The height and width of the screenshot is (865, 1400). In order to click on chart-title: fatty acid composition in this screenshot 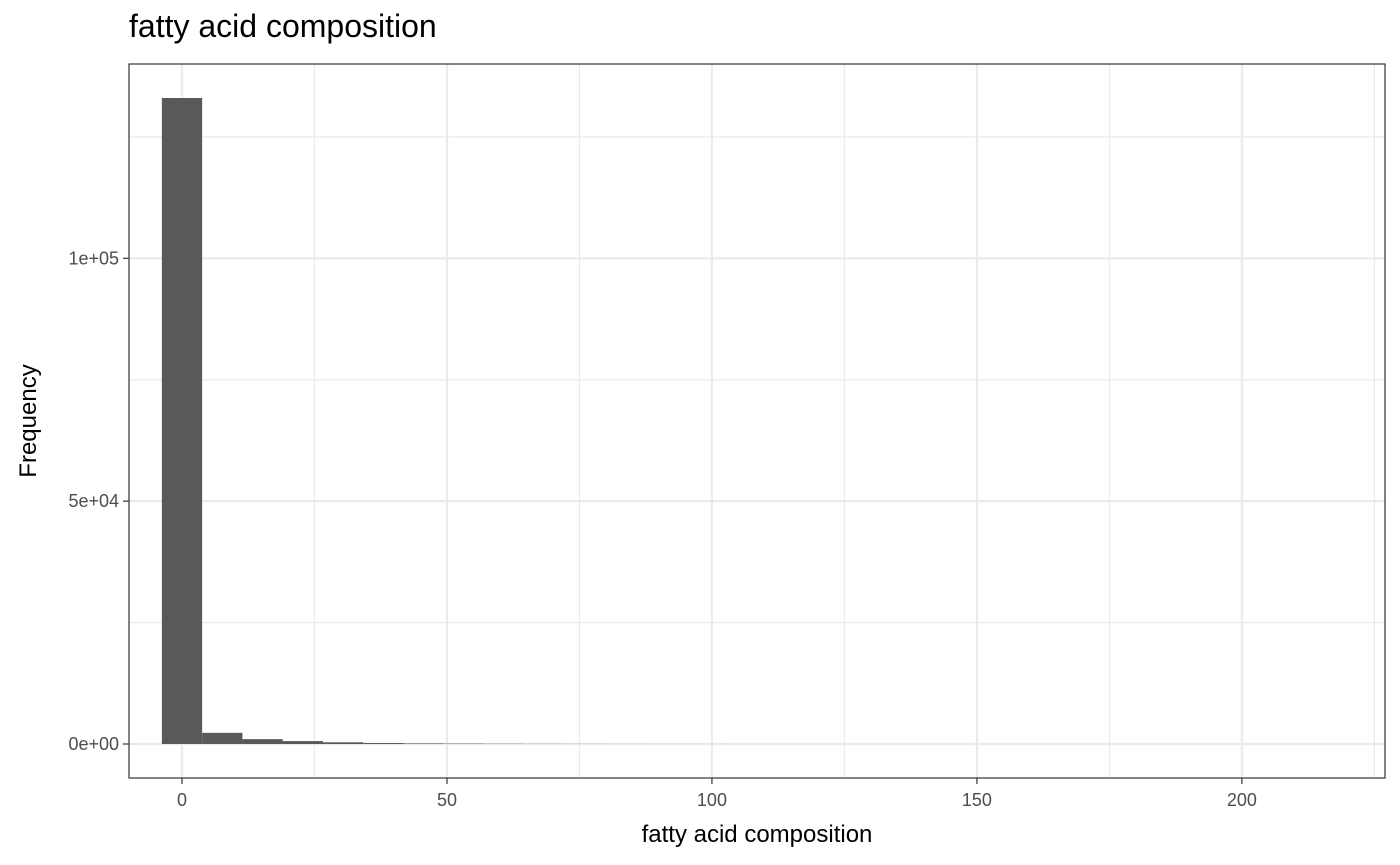, I will do `click(283, 26)`.